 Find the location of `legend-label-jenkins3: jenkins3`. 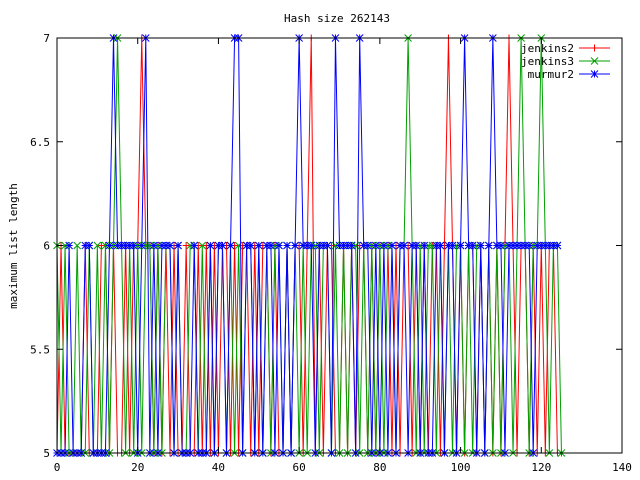

legend-label-jenkins3: jenkins3 is located at coordinates (547, 61).